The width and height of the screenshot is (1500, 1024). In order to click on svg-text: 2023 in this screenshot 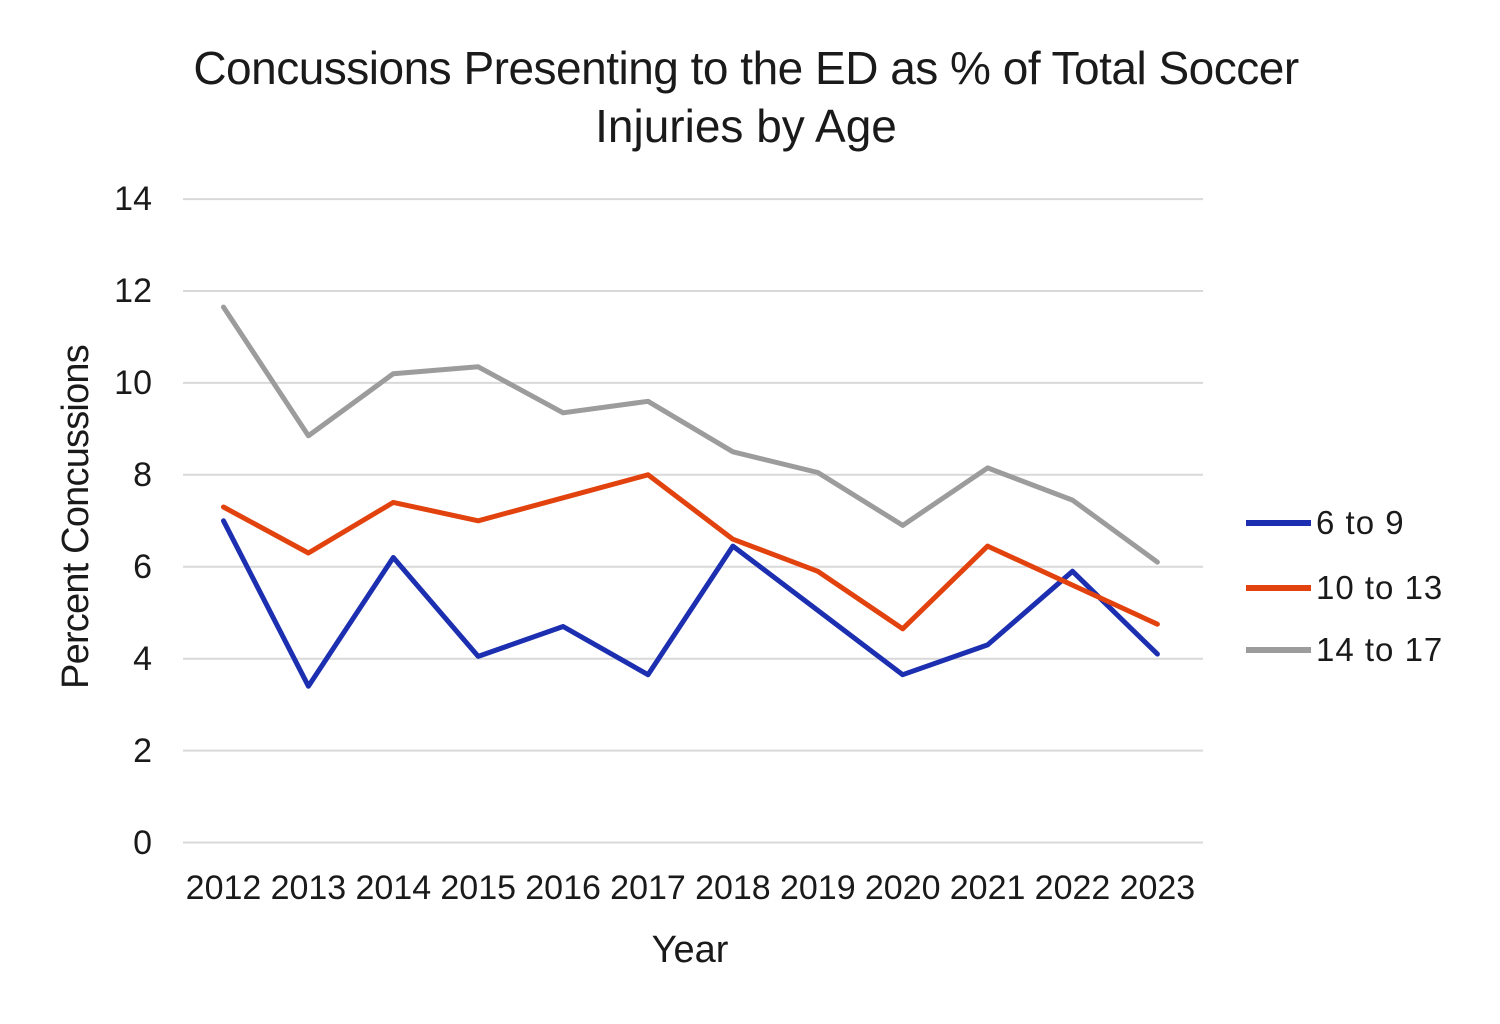, I will do `click(1158, 888)`.